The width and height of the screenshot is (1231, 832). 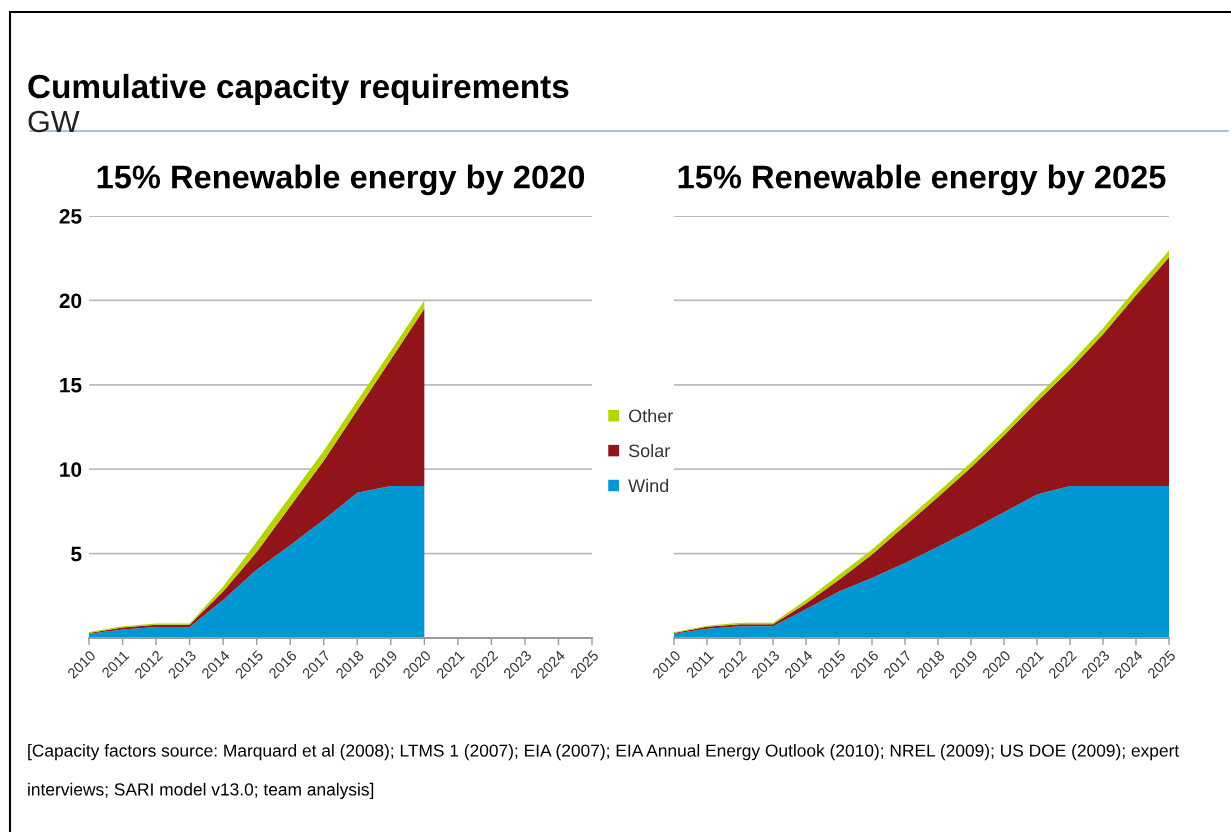 What do you see at coordinates (341, 180) in the screenshot?
I see `chart-title: 15% Renewable energy by 2020` at bounding box center [341, 180].